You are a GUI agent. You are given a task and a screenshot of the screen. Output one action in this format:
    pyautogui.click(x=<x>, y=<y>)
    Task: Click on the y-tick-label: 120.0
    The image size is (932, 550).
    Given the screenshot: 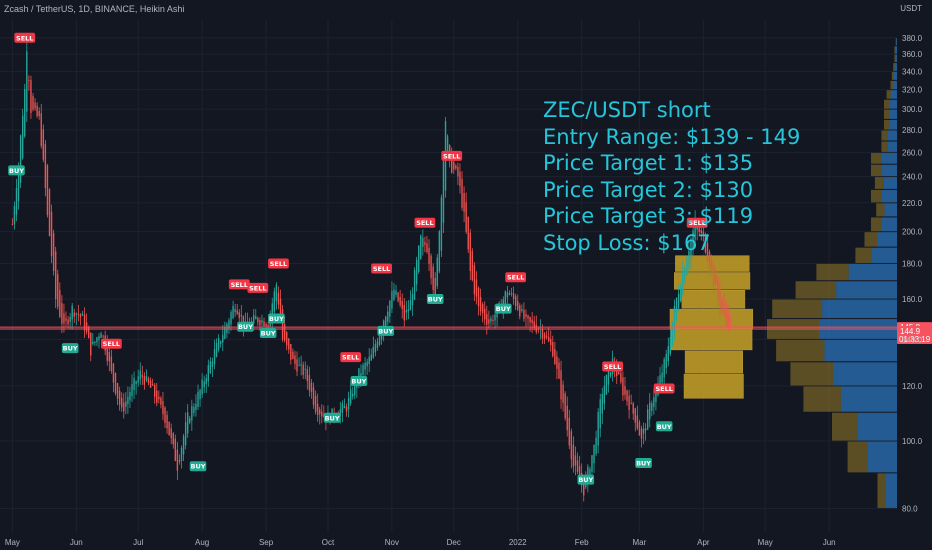 What is the action you would take?
    pyautogui.click(x=912, y=386)
    